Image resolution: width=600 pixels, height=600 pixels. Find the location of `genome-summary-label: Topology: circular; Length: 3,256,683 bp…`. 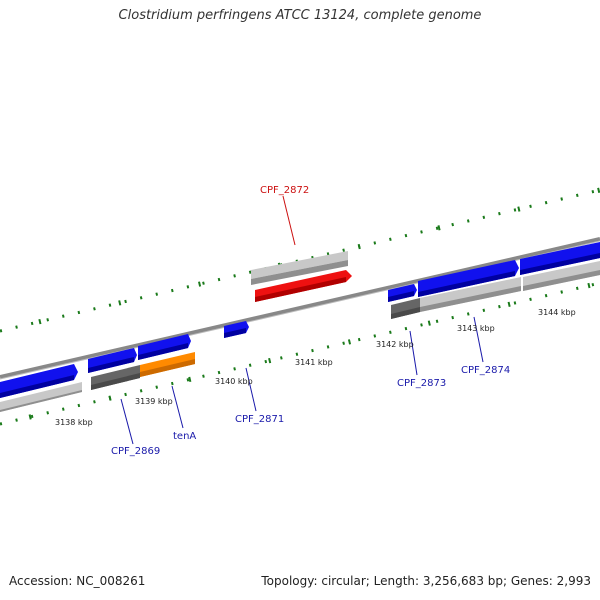

genome-summary-label: Topology: circular; Length: 3,256,683 bp… is located at coordinates (426, 581).